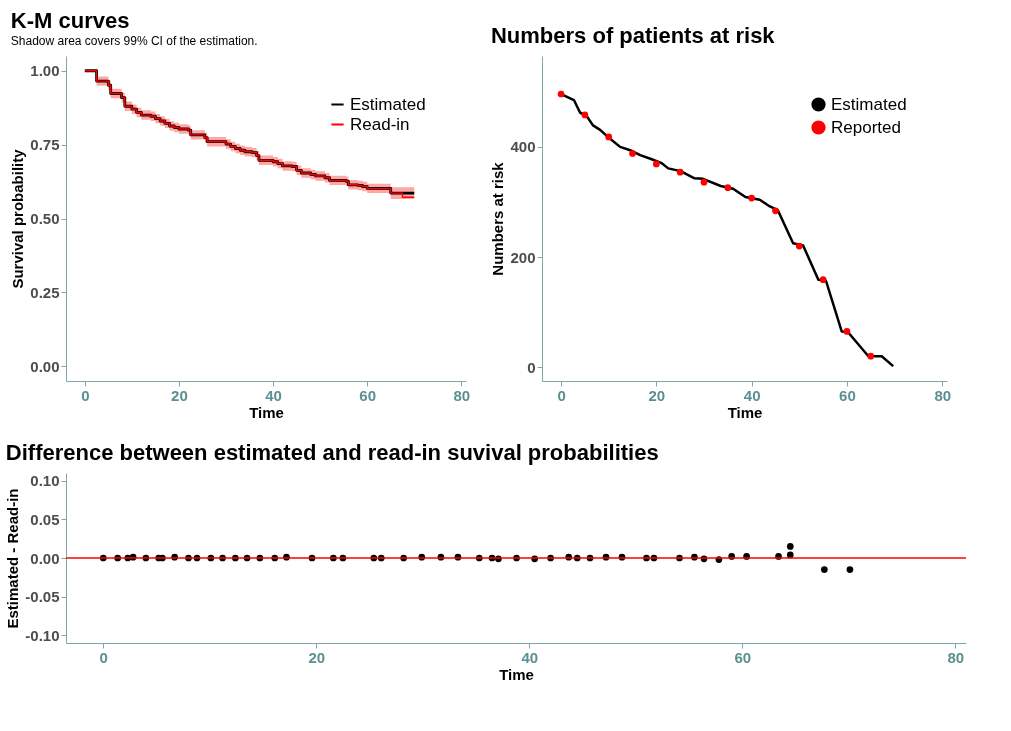 The height and width of the screenshot is (731, 1011). I want to click on y-tick-label: 0.75, so click(45, 145).